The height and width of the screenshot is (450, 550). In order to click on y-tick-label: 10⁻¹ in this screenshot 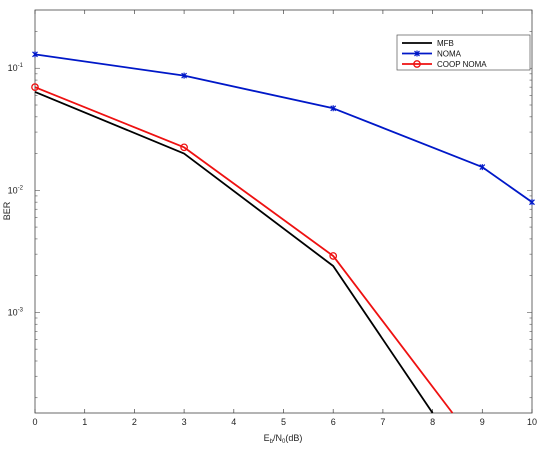, I will do `click(16, 68)`.